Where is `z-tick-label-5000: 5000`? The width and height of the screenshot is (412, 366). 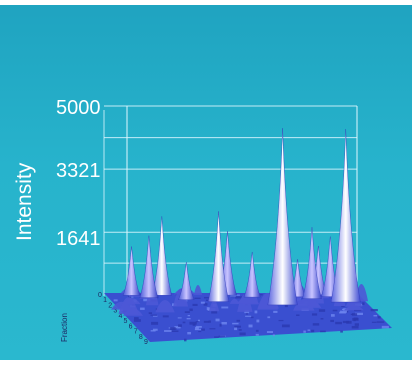 z-tick-label-5000: 5000 is located at coordinates (78, 108).